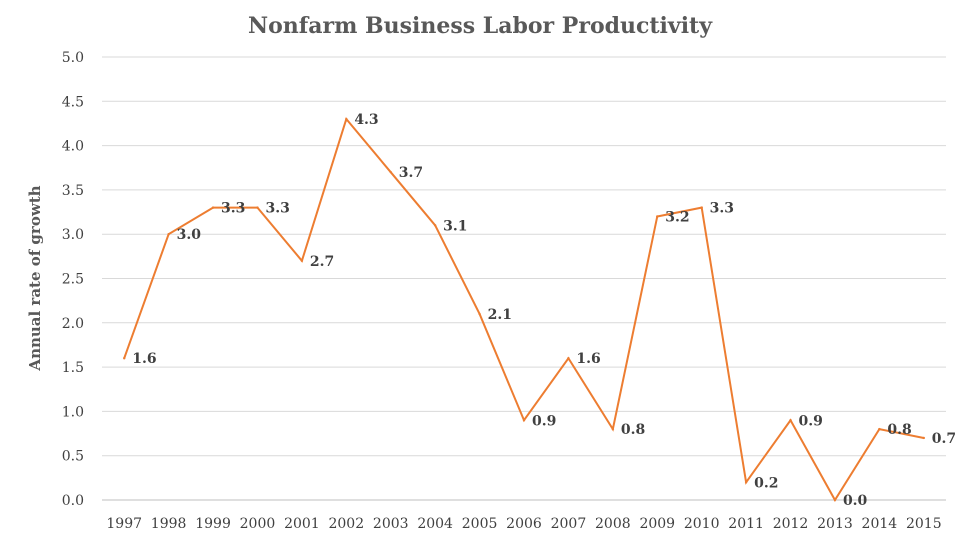 This screenshot has width=960, height=540. I want to click on x-tick-label: 2003, so click(391, 524).